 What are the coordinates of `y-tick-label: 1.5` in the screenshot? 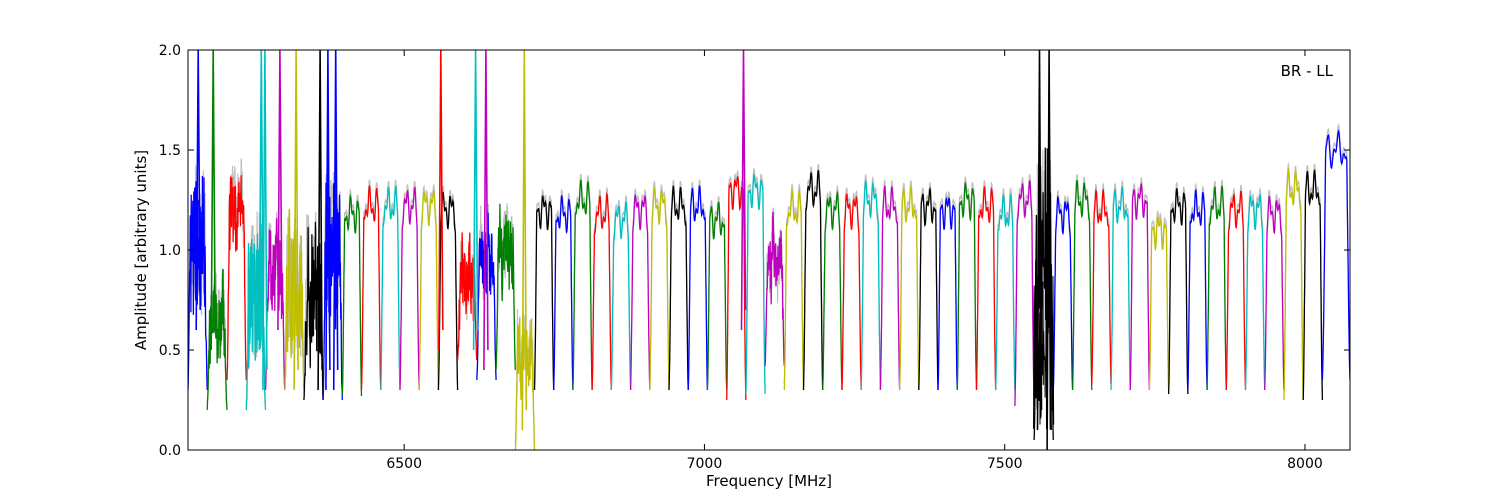 It's located at (170, 151).